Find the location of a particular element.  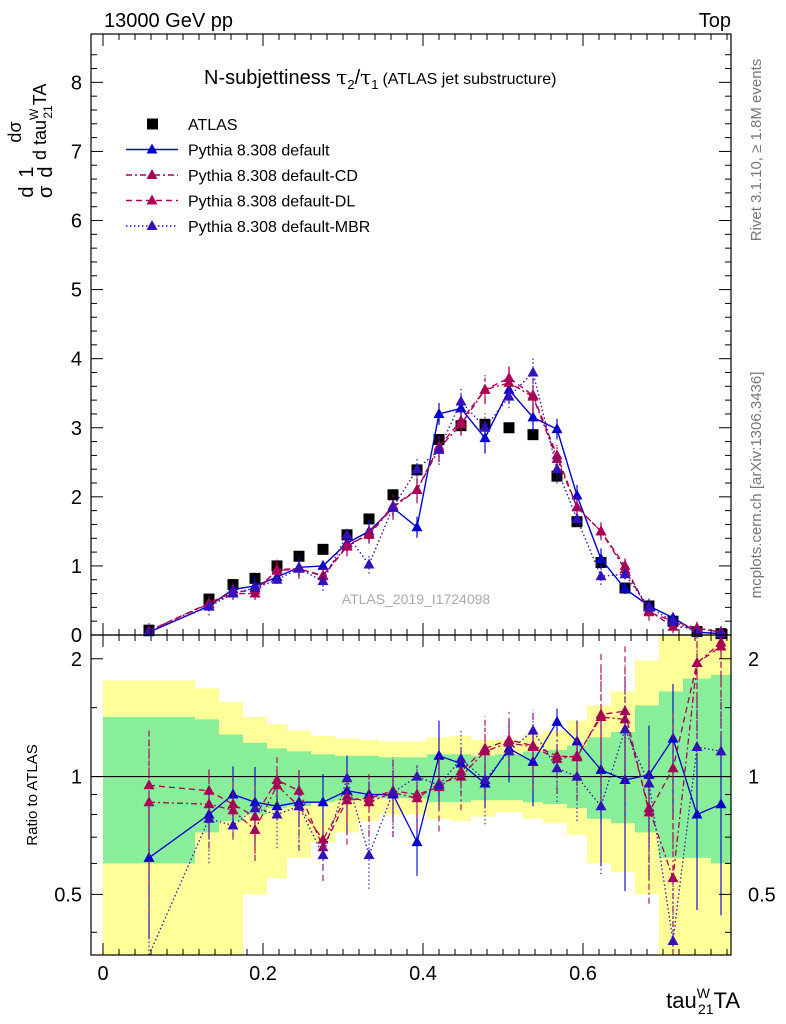

ratio-ytick-label-left: 1 is located at coordinates (76, 778).